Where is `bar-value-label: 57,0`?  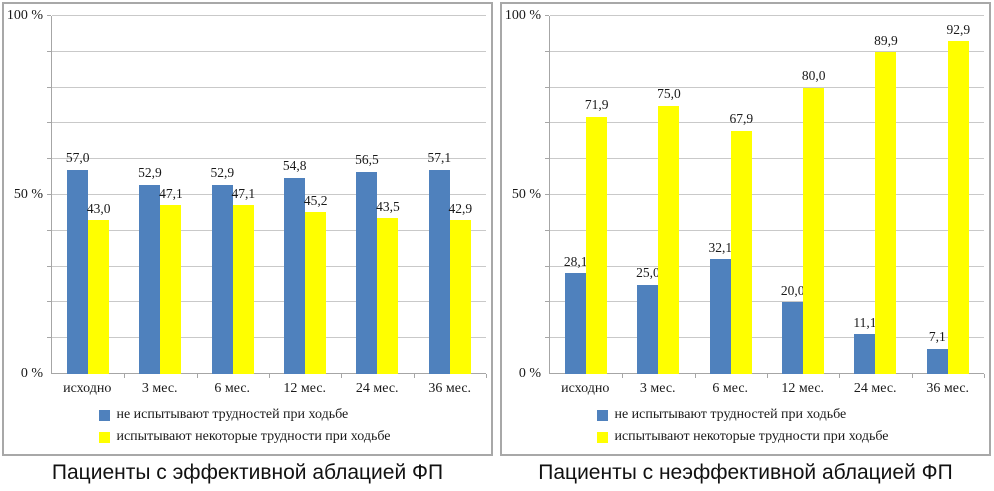
bar-value-label: 57,0 is located at coordinates (77, 158).